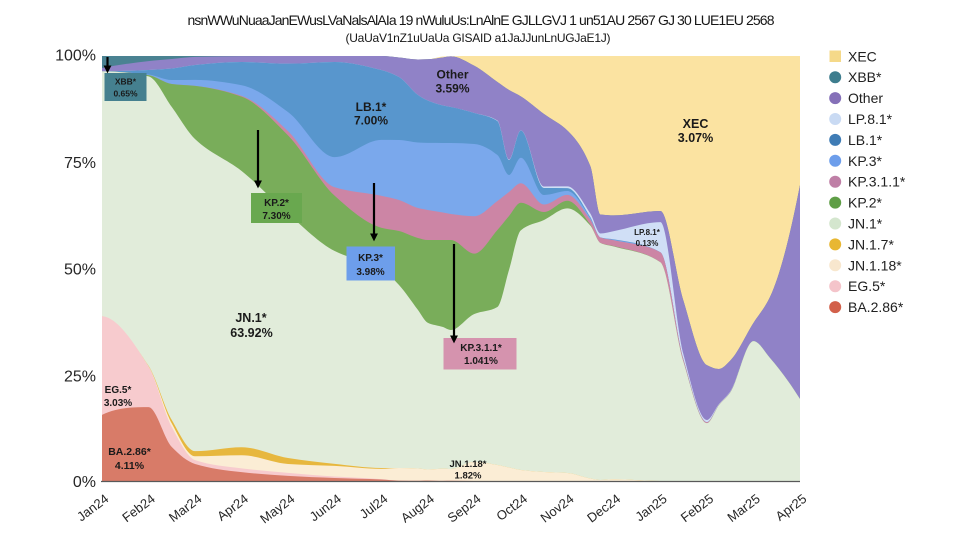  Describe the element at coordinates (325, 507) in the screenshot. I see `svg-text: Jun24` at that location.